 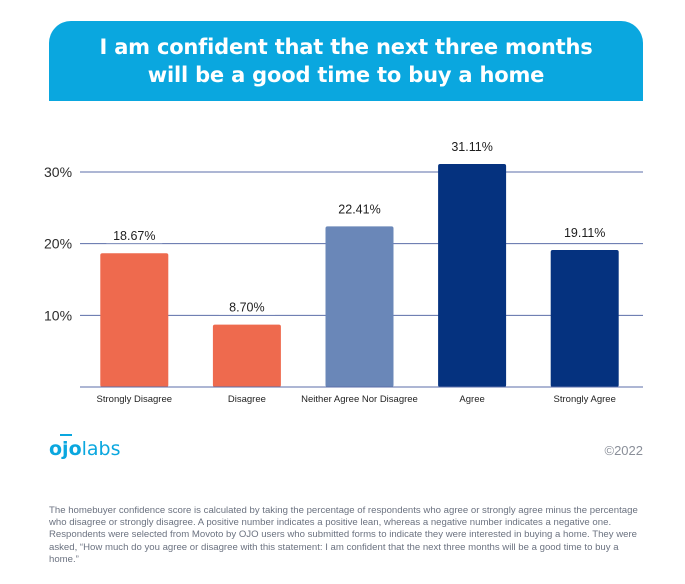 I want to click on data-label: 31.11%, so click(x=471, y=147).